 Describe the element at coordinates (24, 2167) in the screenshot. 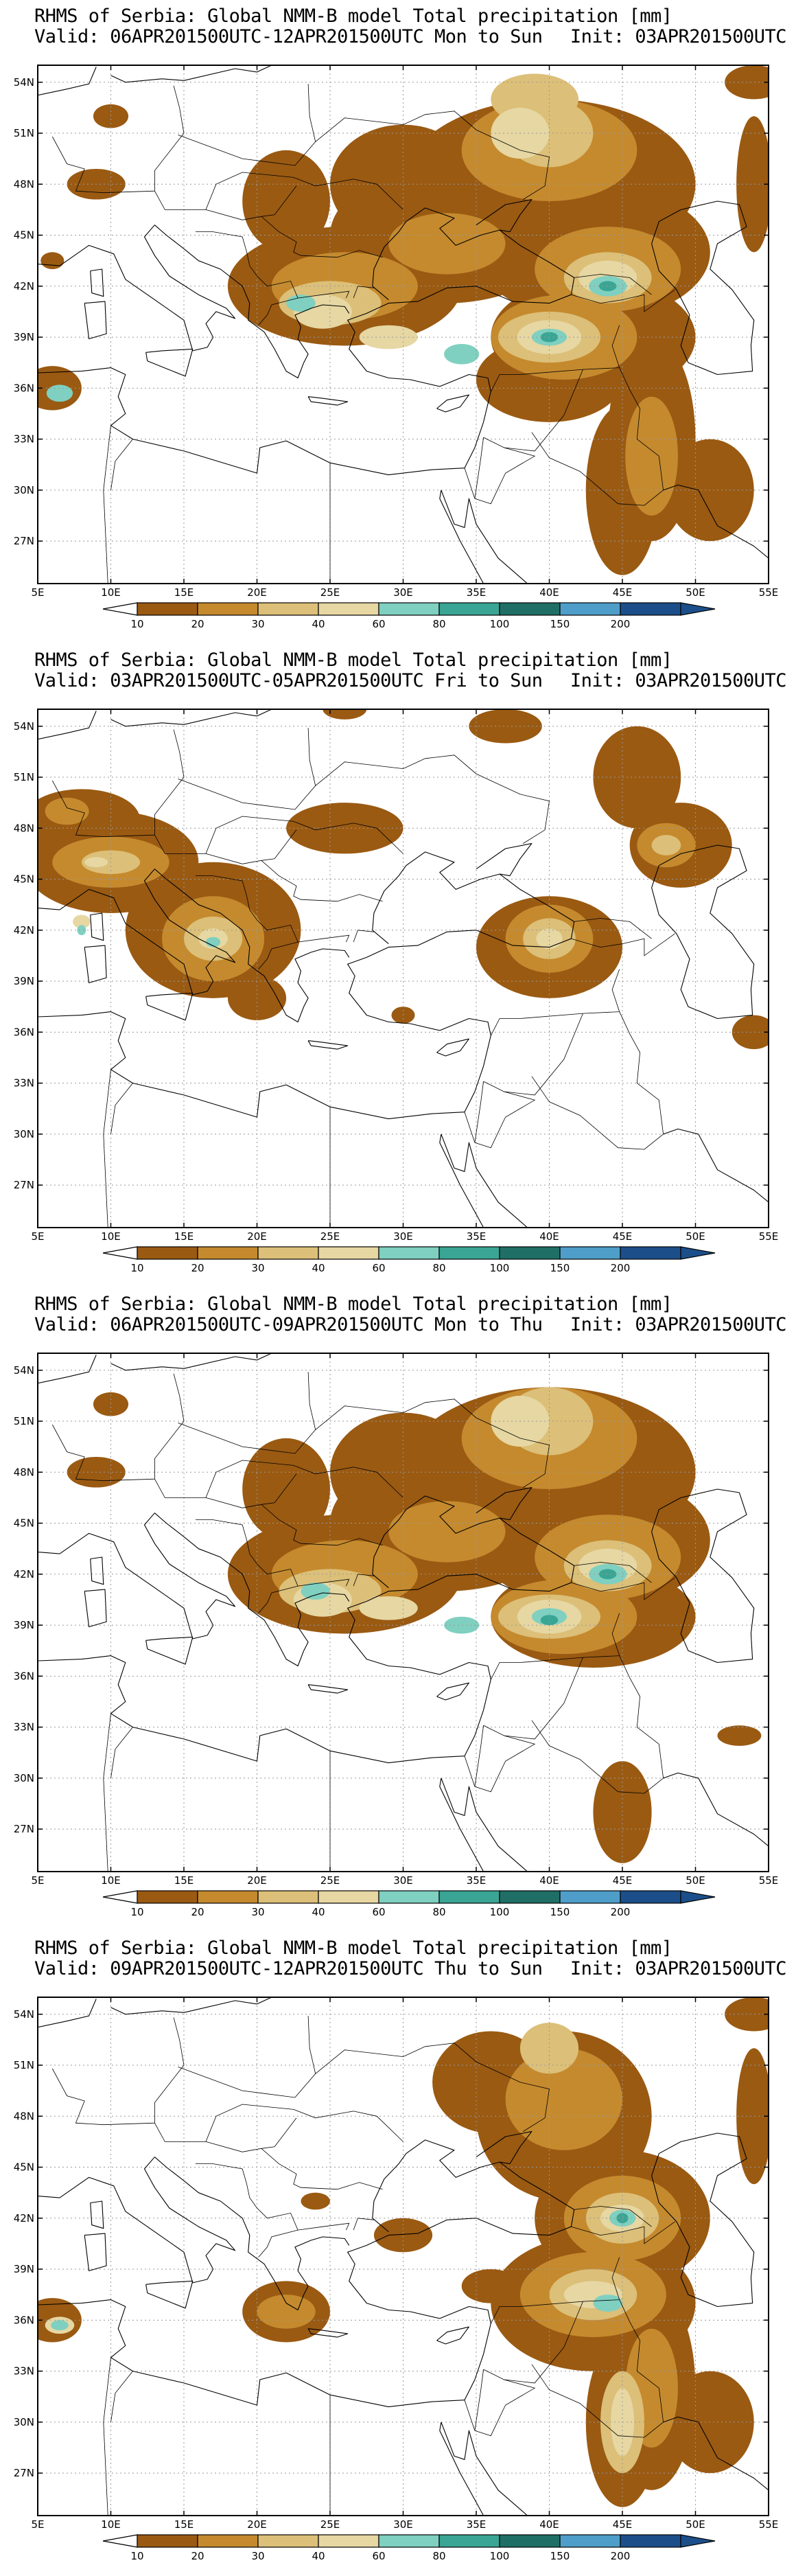

I see `lat-label: 45N` at that location.